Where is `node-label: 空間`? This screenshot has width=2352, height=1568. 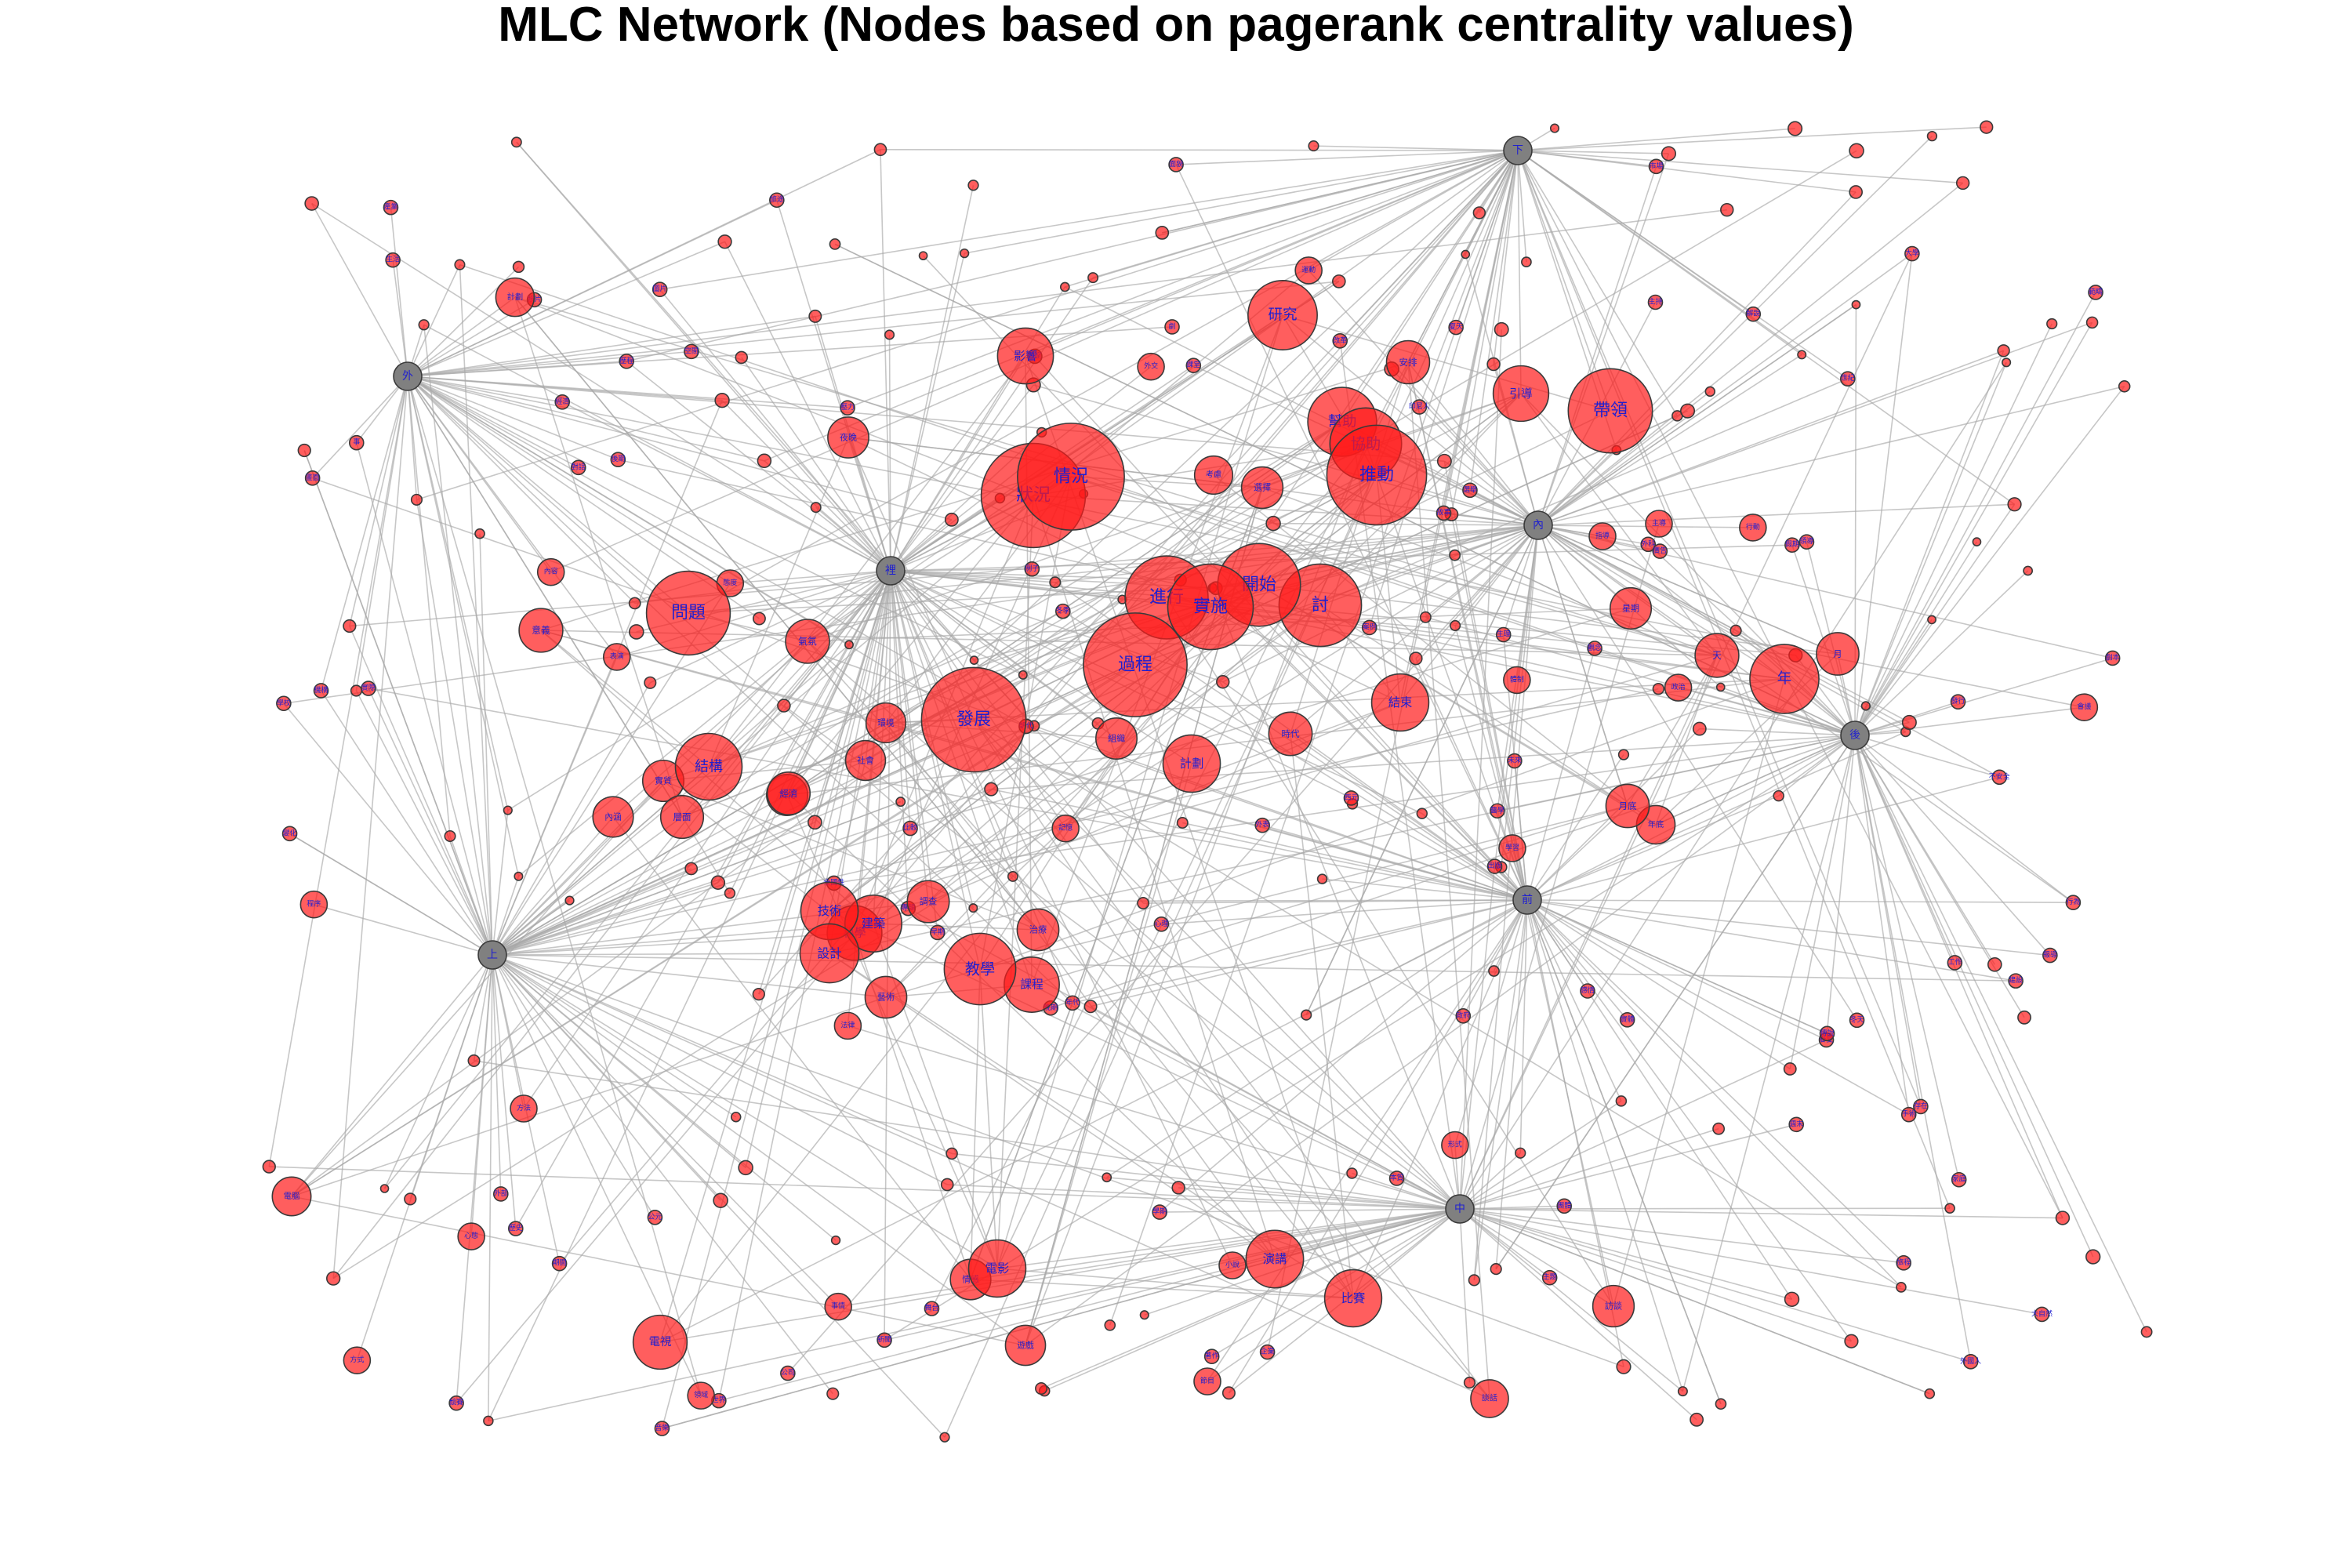
node-label: 空間 is located at coordinates (691, 350).